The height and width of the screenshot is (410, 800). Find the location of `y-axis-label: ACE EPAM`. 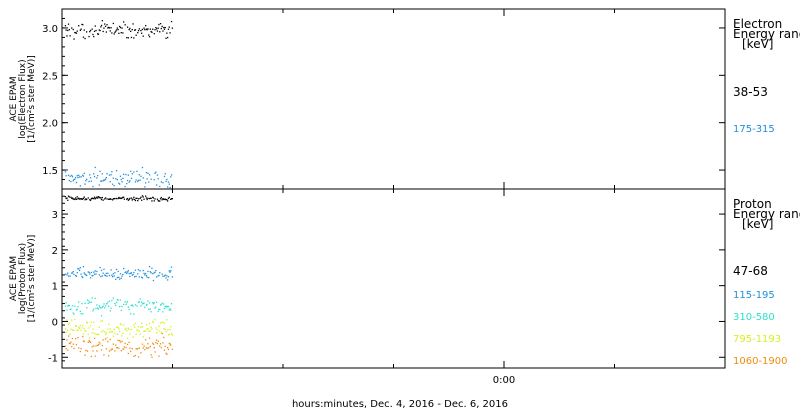

y-axis-label: ACE EPAM is located at coordinates (14, 278).